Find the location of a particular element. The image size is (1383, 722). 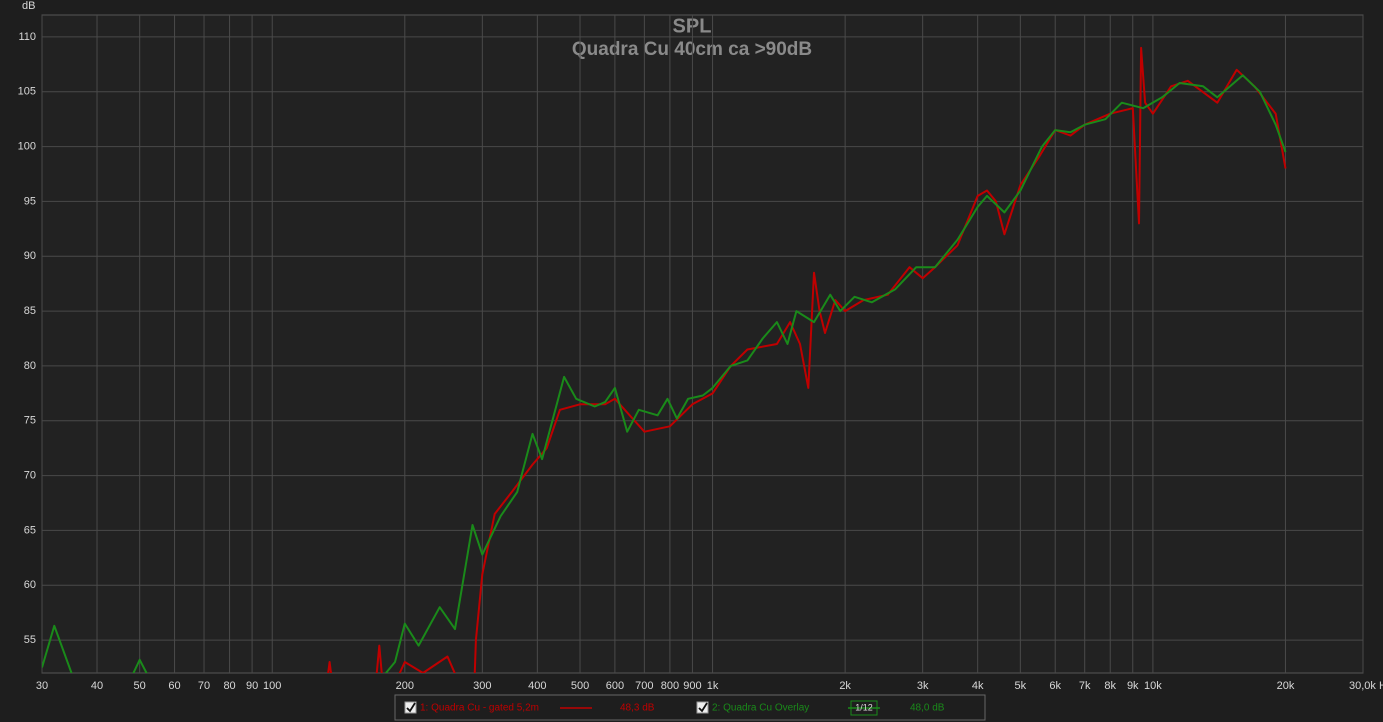

y-tick-label: 60 is located at coordinates (30, 585).